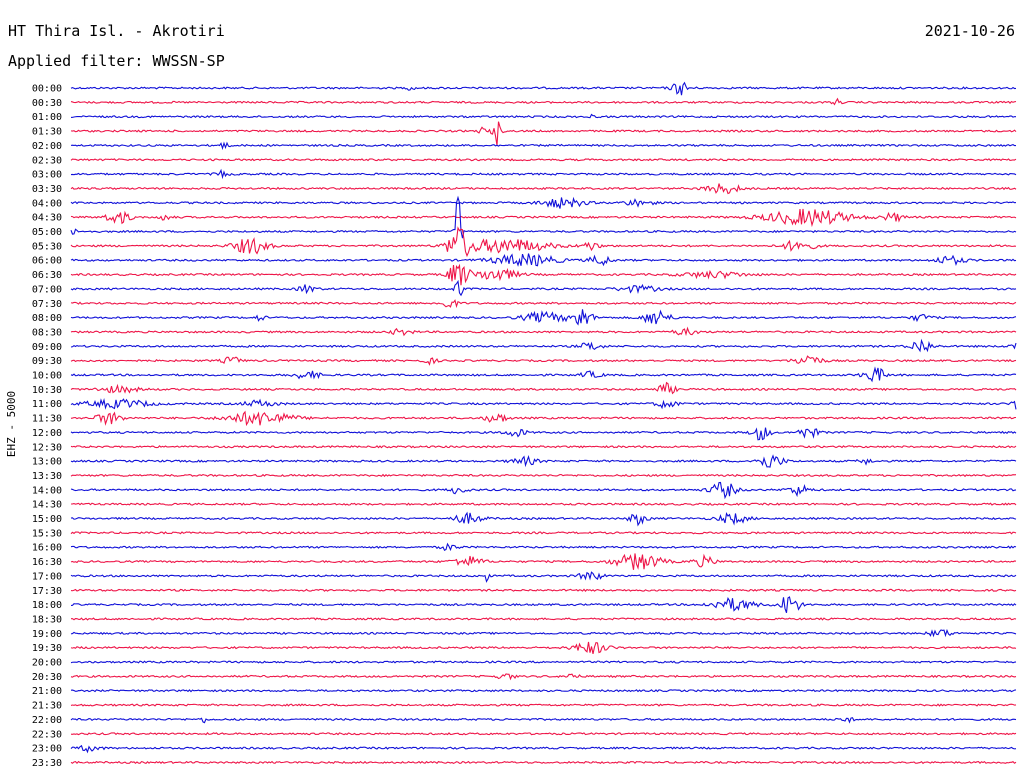 The image size is (1024, 780). What do you see at coordinates (47, 706) in the screenshot?
I see `time-tick-label: 21:30` at bounding box center [47, 706].